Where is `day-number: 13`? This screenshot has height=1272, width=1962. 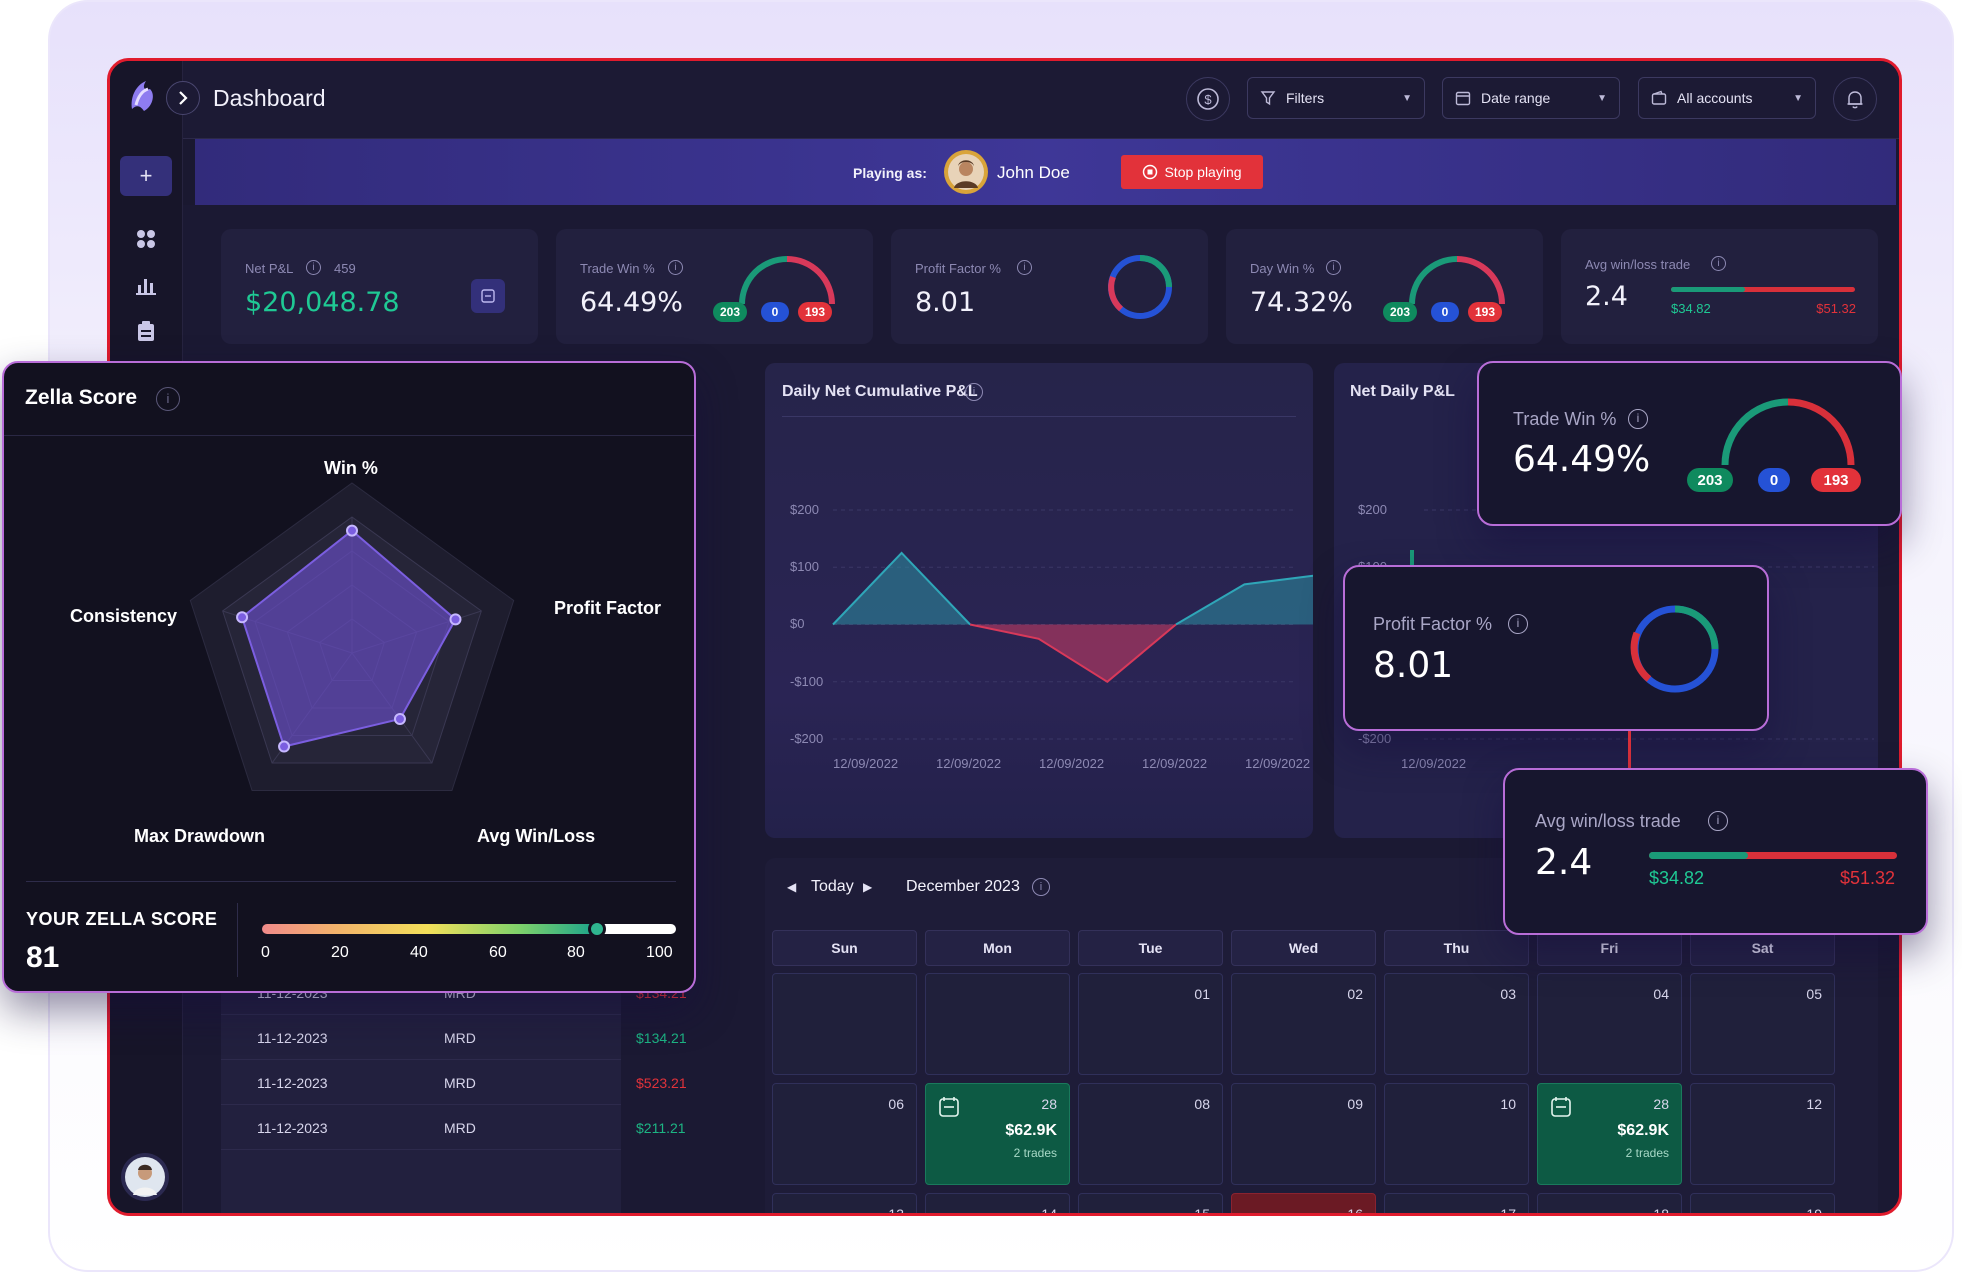
day-number: 13 is located at coordinates (896, 1211).